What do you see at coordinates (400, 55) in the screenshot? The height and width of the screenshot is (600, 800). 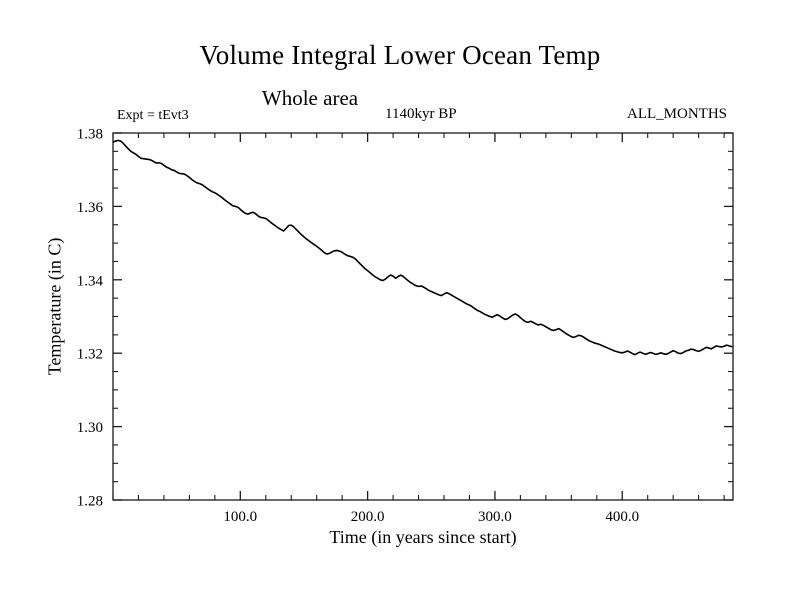 I see `page-title: Volume Integral Lower Ocean Temp` at bounding box center [400, 55].